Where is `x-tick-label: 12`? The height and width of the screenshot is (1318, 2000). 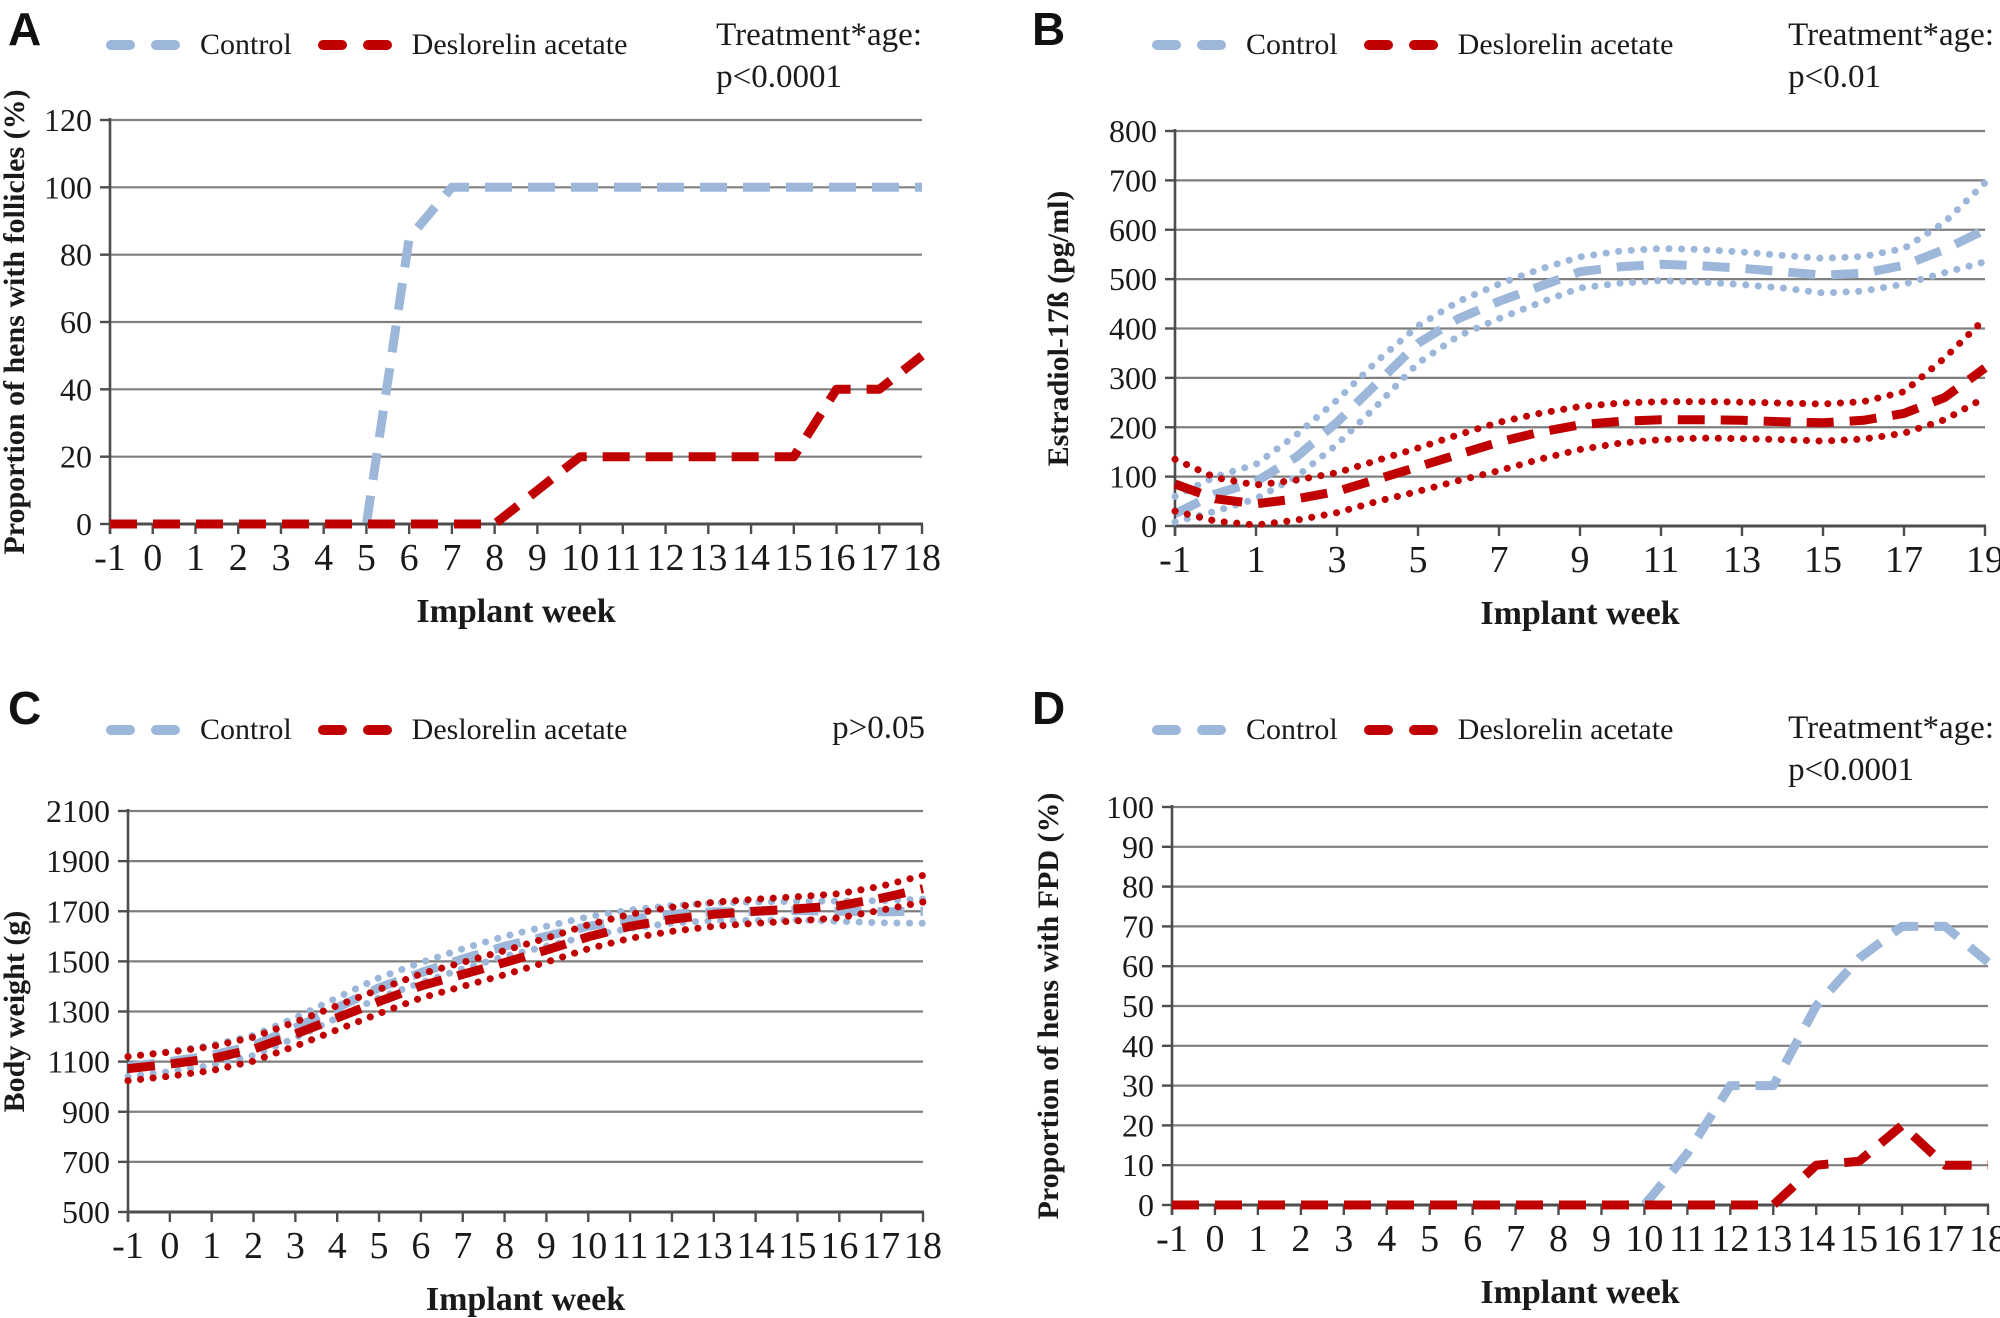 x-tick-label: 12 is located at coordinates (666, 558).